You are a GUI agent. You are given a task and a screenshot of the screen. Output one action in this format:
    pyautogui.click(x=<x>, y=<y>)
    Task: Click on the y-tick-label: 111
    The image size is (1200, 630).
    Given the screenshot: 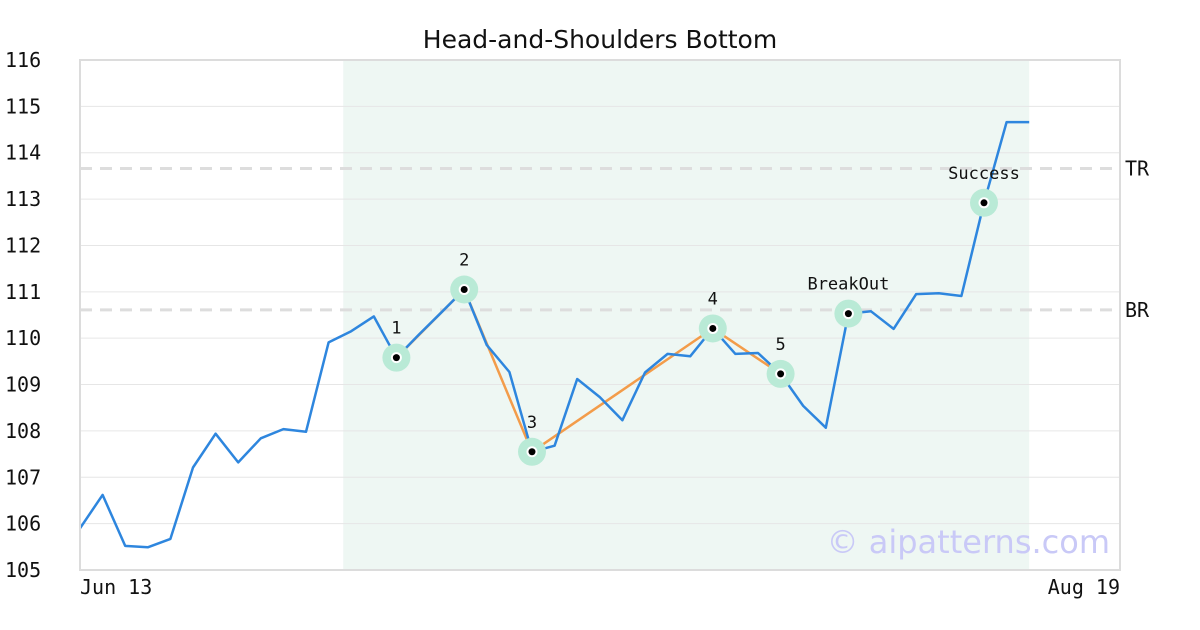 What is the action you would take?
    pyautogui.click(x=23, y=292)
    